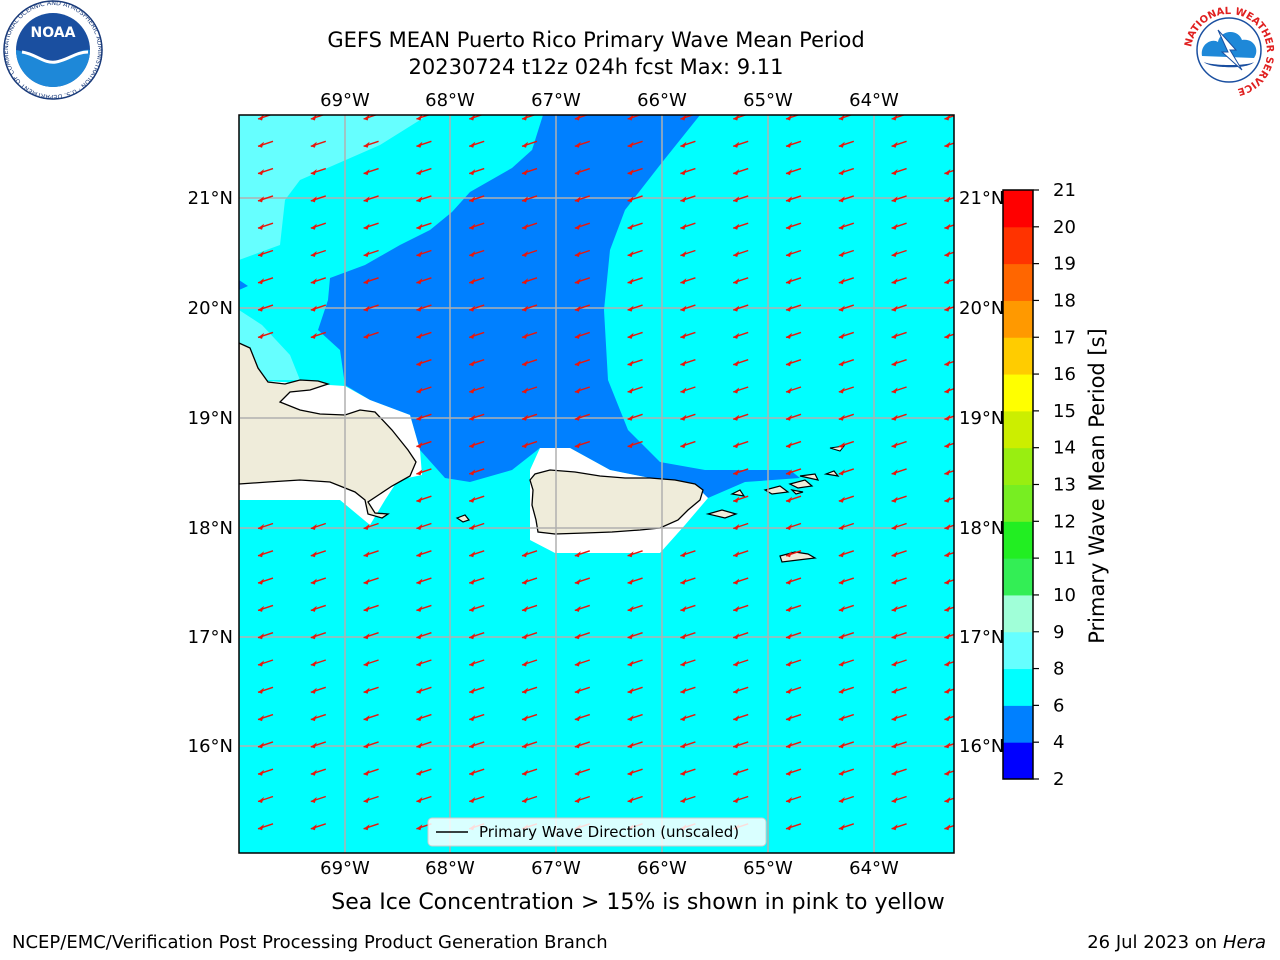  What do you see at coordinates (1097, 486) in the screenshot?
I see `colorbar-title: Primary Wave Mean Period [s]` at bounding box center [1097, 486].